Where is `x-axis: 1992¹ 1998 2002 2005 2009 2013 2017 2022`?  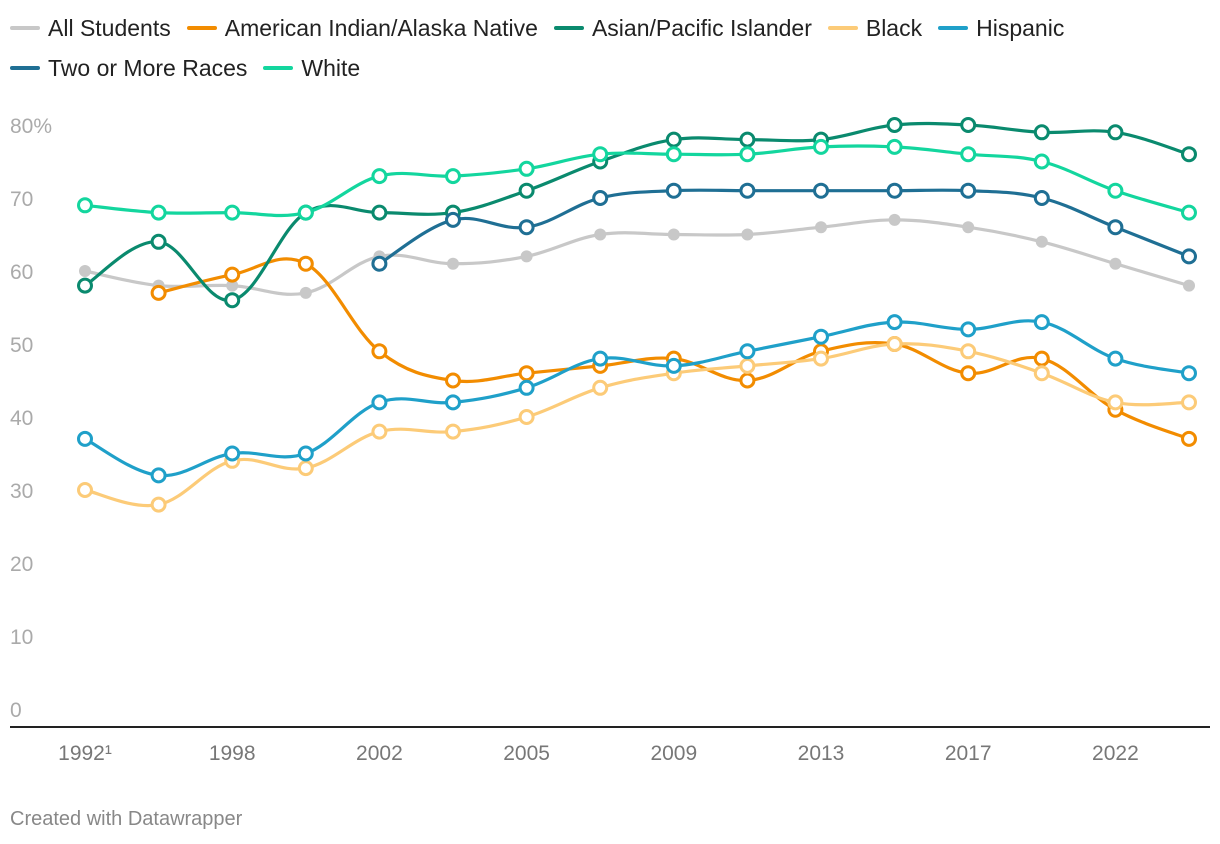 x-axis: 1992¹ 1998 2002 2005 2009 2013 2017 2022 is located at coordinates (610, 745).